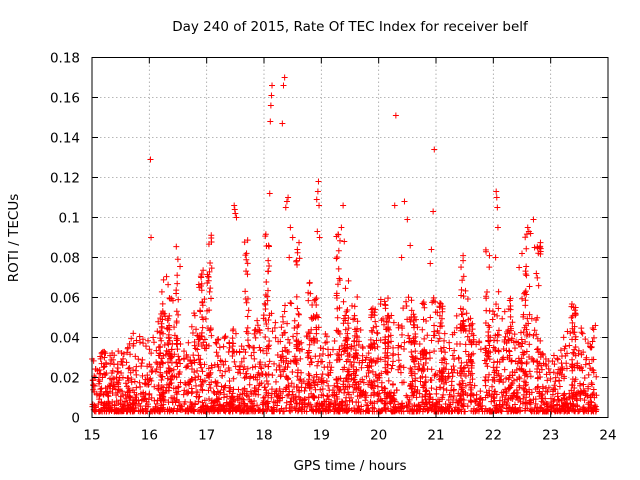  Describe the element at coordinates (65, 299) in the screenshot. I see `y-tick-label: 0.06` at that location.